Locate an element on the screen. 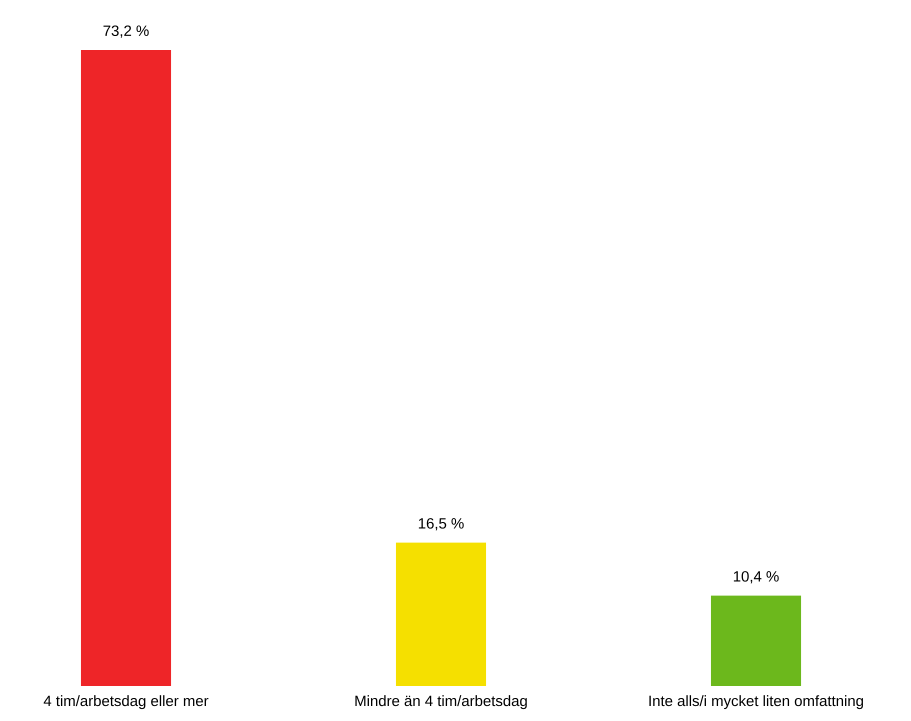 The image size is (911, 721). x-tick-label: Inte alls/i mycket liten omfattning is located at coordinates (756, 702).